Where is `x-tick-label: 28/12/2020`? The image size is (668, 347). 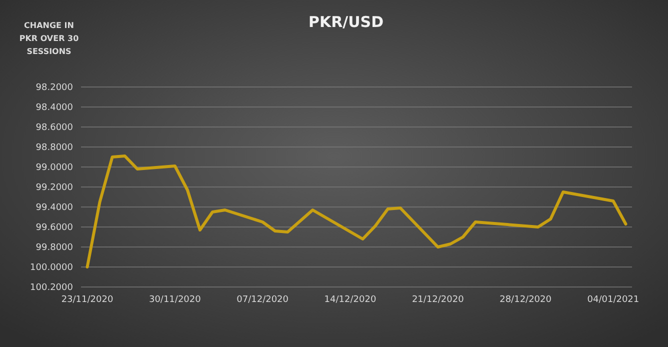
x-tick-label: 28/12/2020 is located at coordinates (526, 300).